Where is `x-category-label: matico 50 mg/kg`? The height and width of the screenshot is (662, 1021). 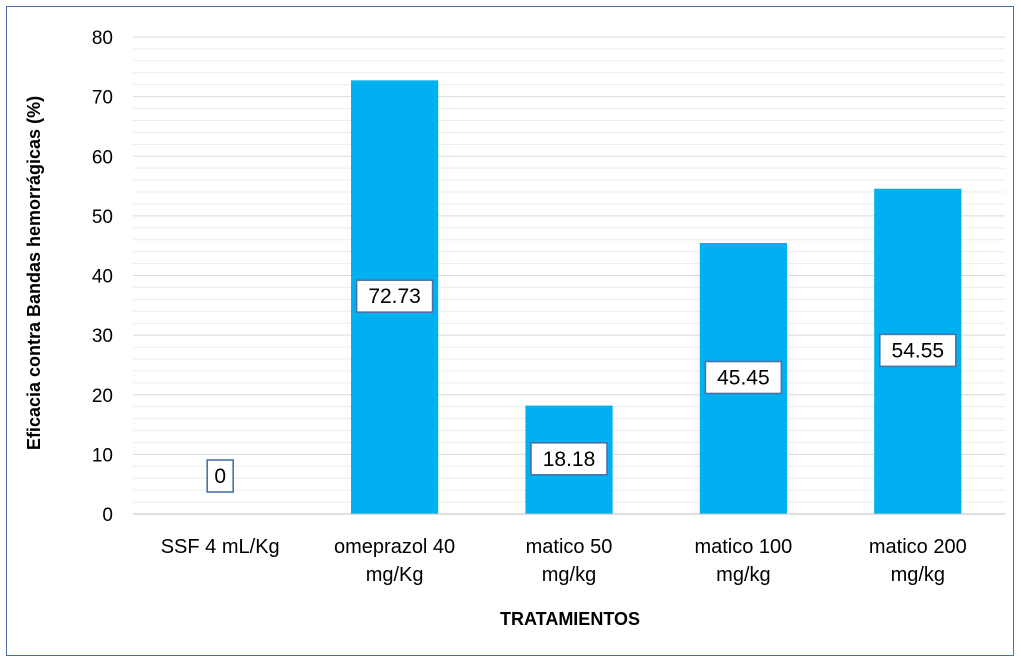
x-category-label: matico 50 mg/kg is located at coordinates (569, 561).